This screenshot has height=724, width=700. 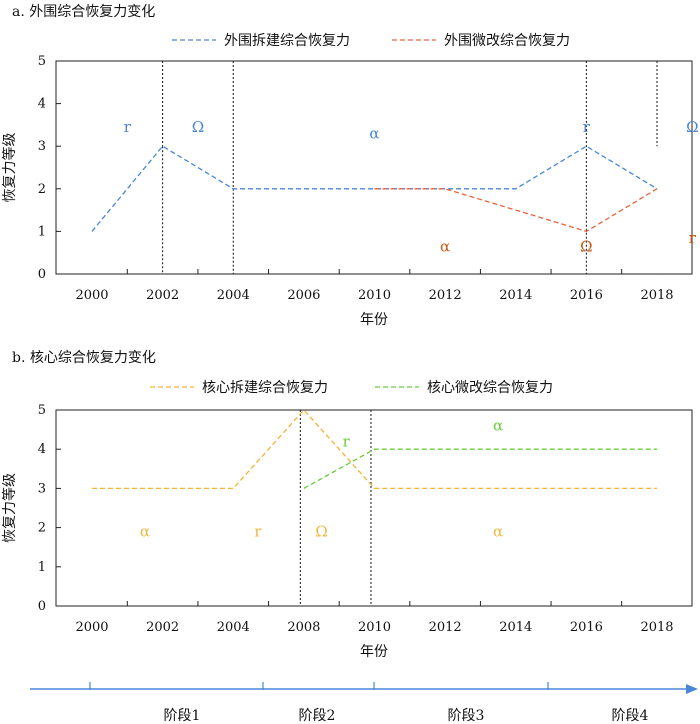 What do you see at coordinates (303, 627) in the screenshot?
I see `x-tick-label: 2008` at bounding box center [303, 627].